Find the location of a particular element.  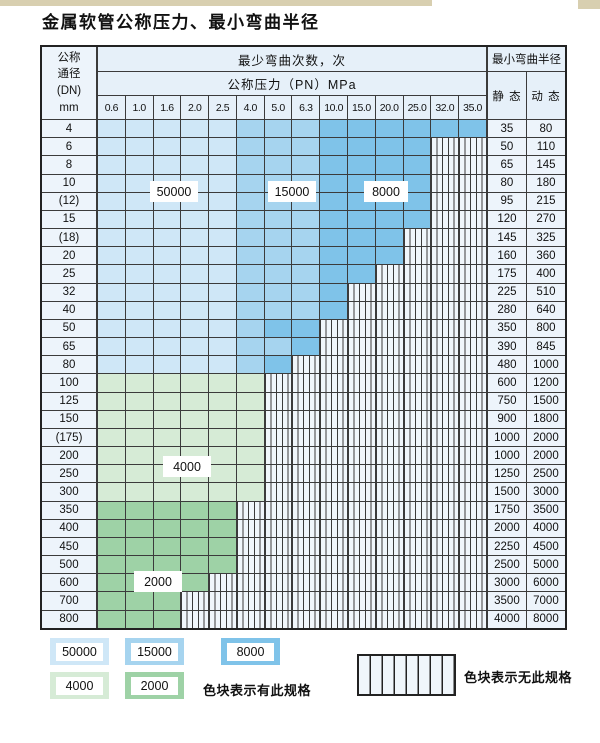

dn-value: 10 is located at coordinates (70, 183).